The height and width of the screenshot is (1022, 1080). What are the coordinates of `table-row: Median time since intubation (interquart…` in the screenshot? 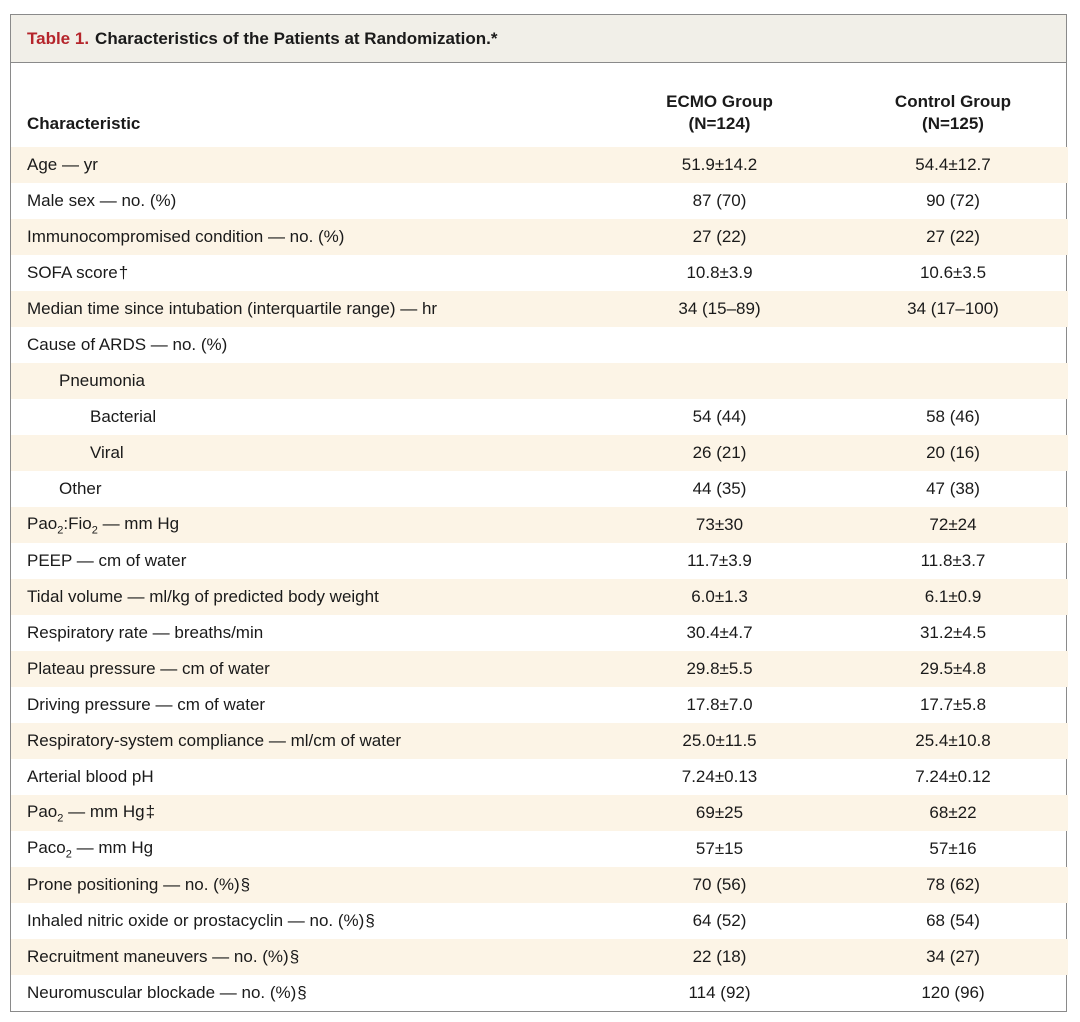 It's located at (539, 309).